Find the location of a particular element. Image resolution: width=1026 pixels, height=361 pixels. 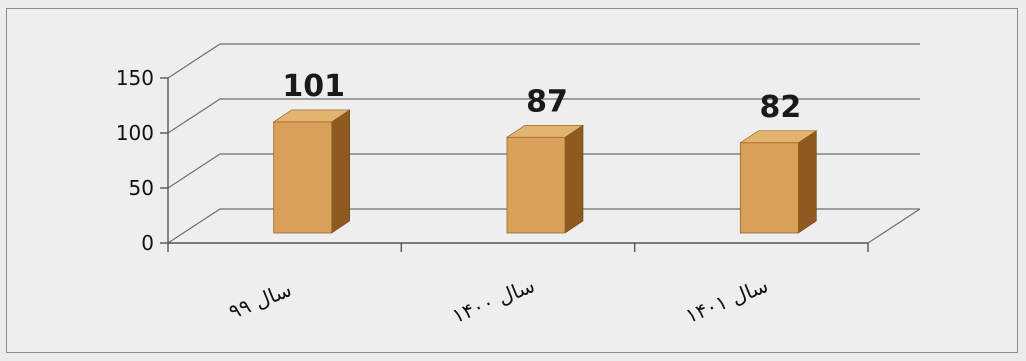

y-tick-label: 150 is located at coordinates (135, 78).